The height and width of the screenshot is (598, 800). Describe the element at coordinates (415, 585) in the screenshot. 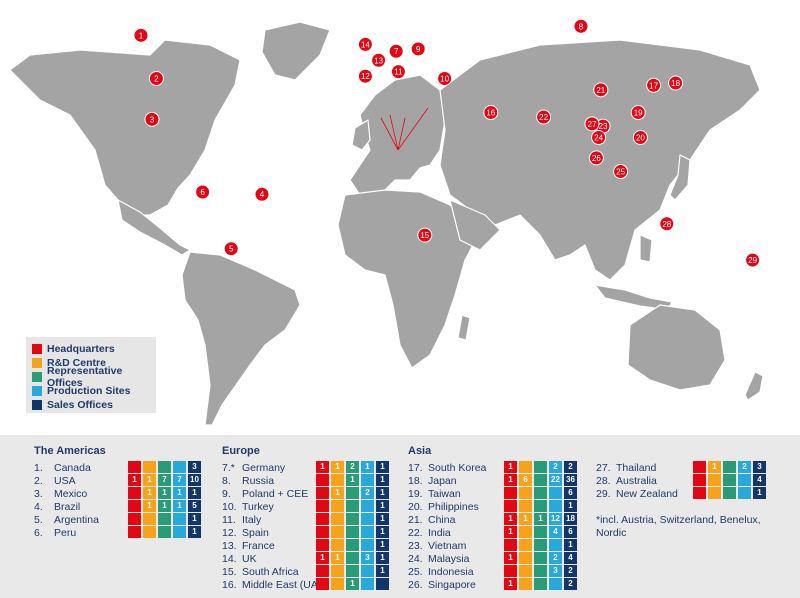

I see `country-number: 26.` at that location.